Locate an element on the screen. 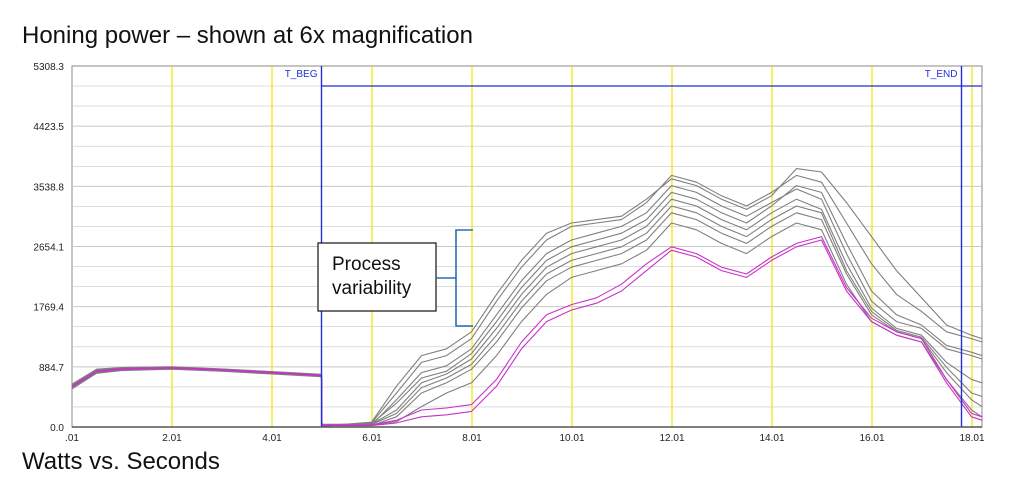 This screenshot has width=1024, height=491. variability-bracket is located at coordinates (454, 278).